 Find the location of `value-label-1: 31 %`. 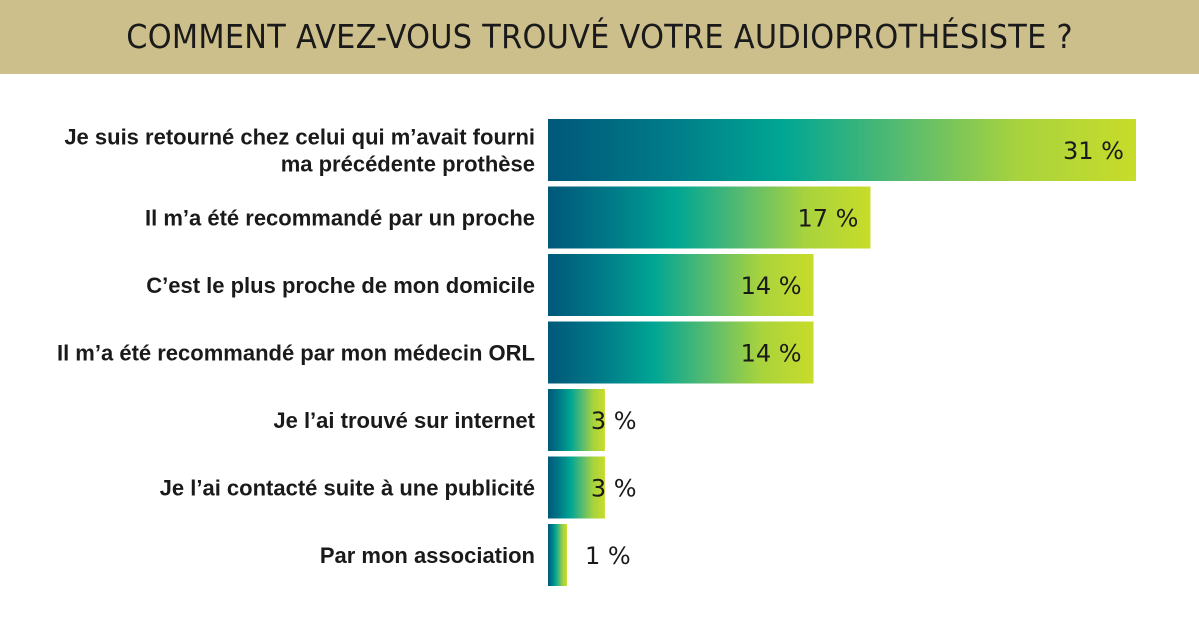

value-label-1: 31 % is located at coordinates (1093, 151).